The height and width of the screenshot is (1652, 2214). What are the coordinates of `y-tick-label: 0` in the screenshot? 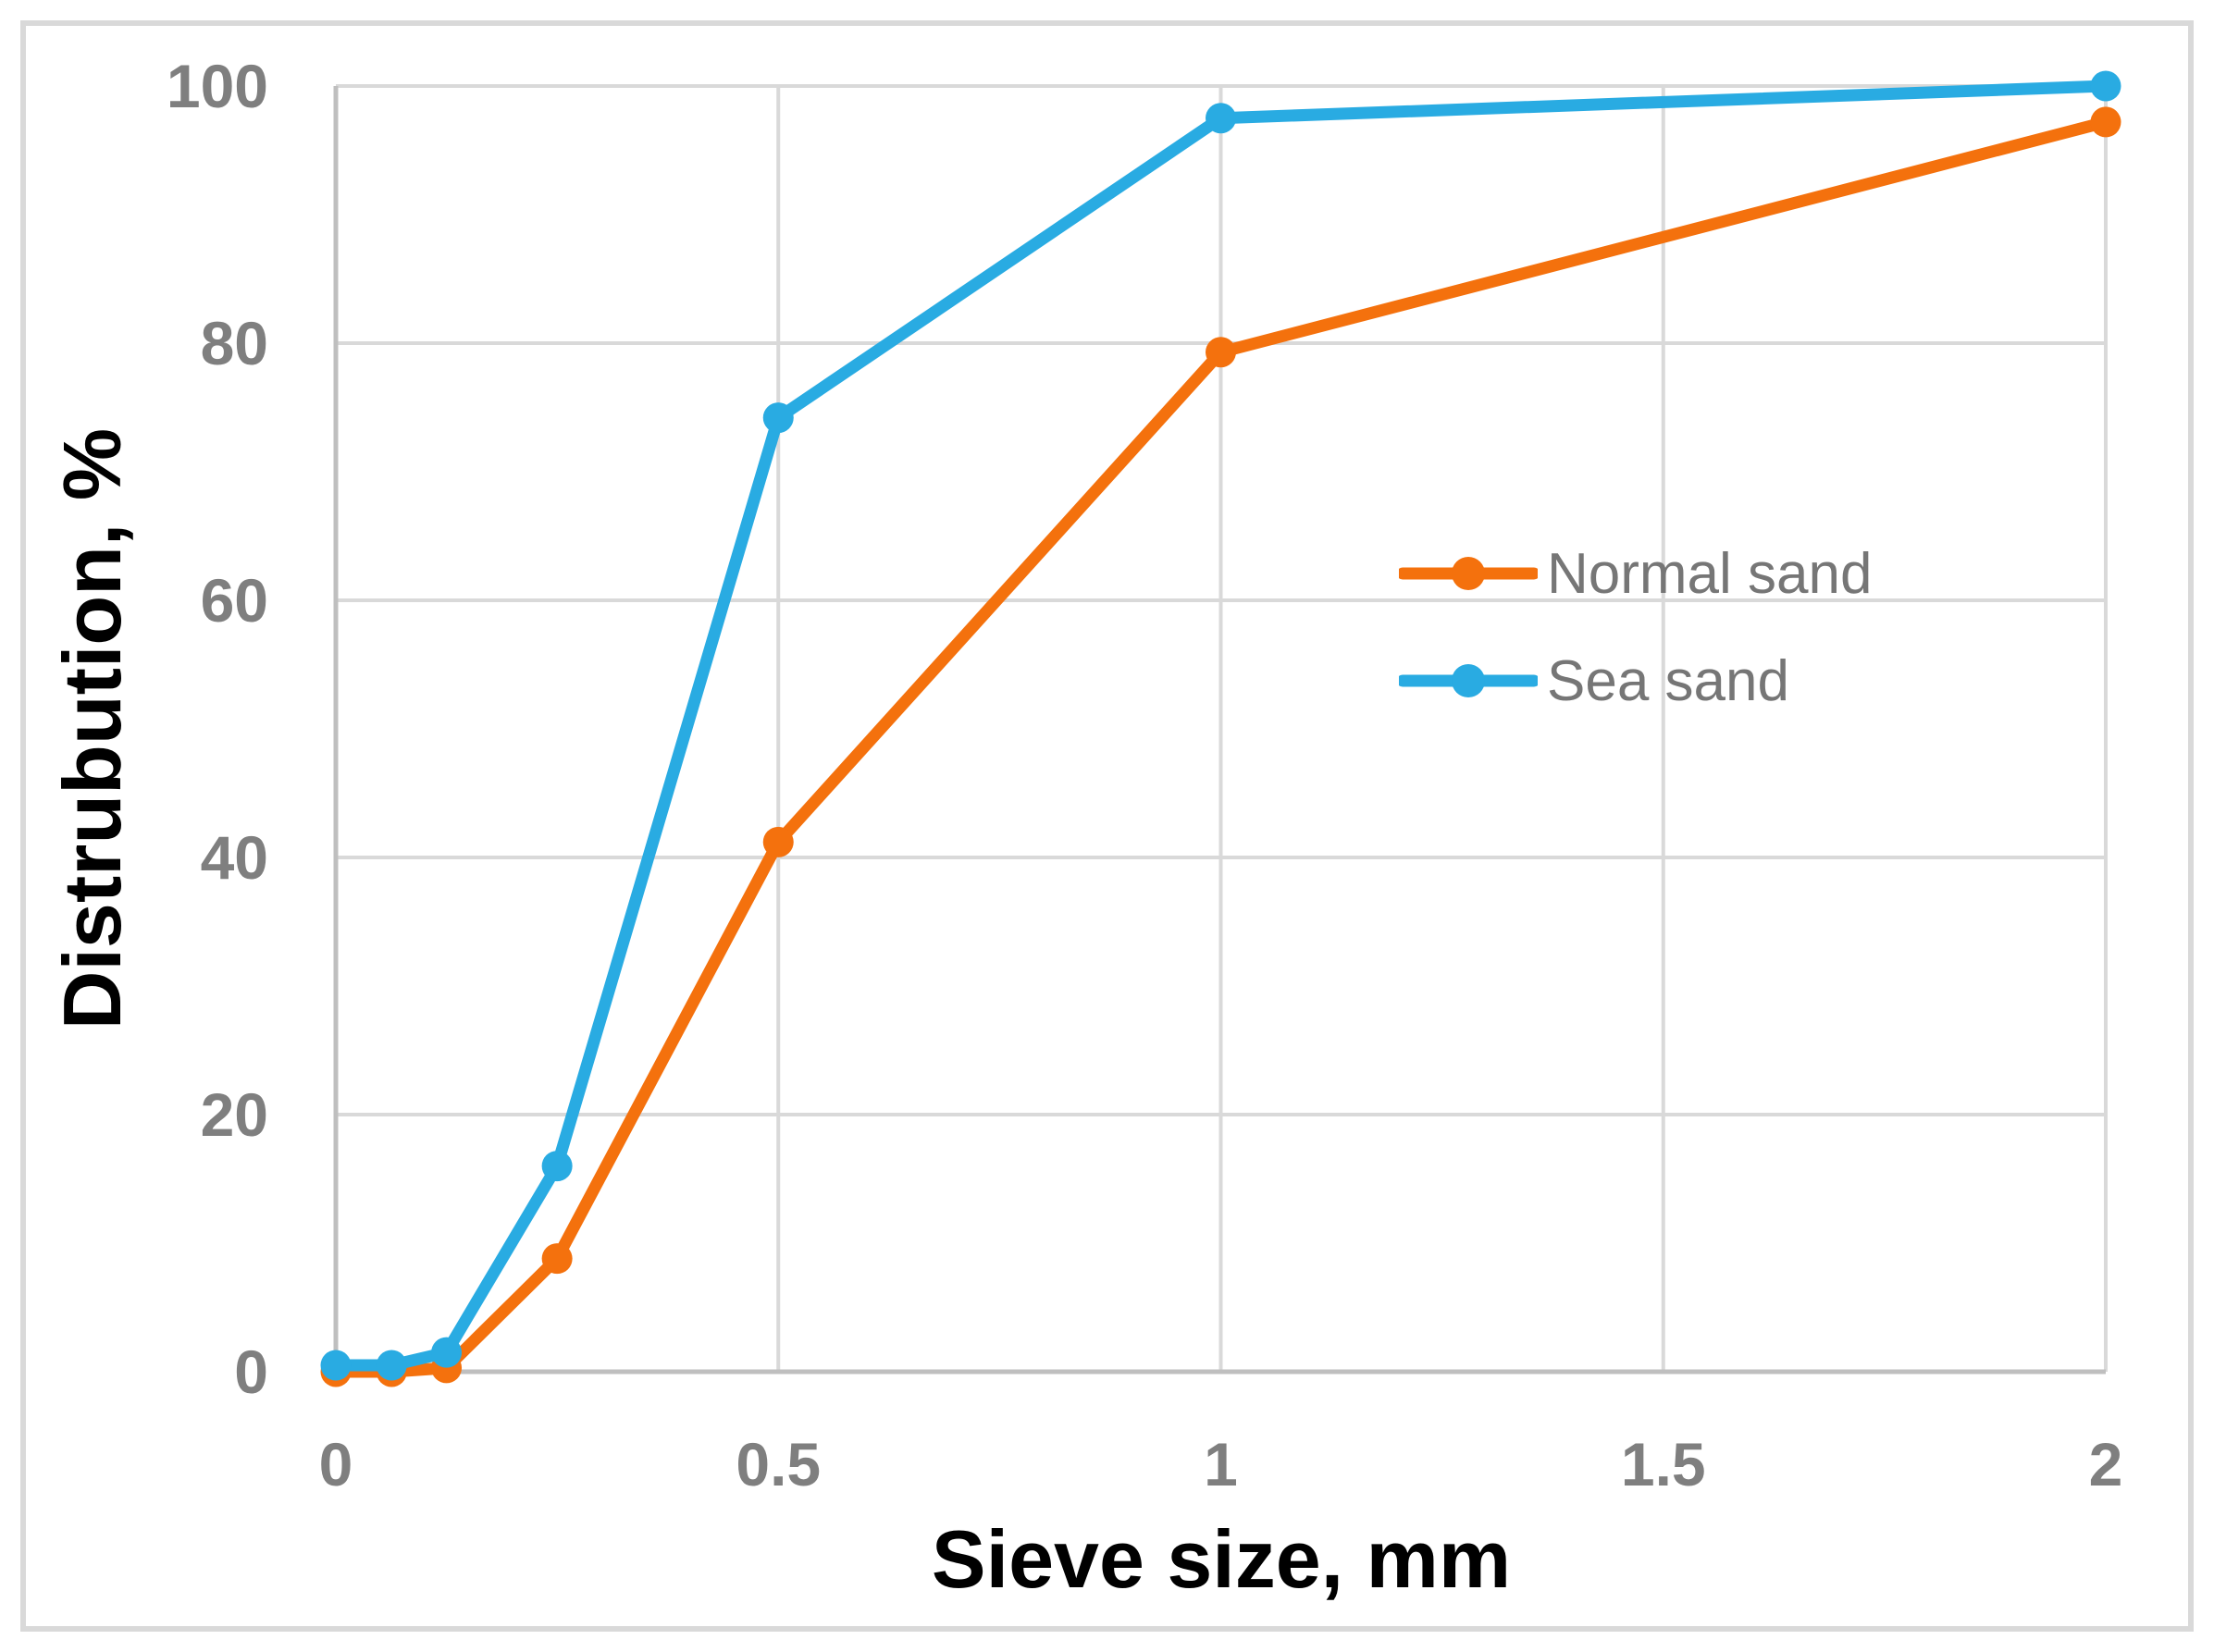 It's located at (251, 1372).